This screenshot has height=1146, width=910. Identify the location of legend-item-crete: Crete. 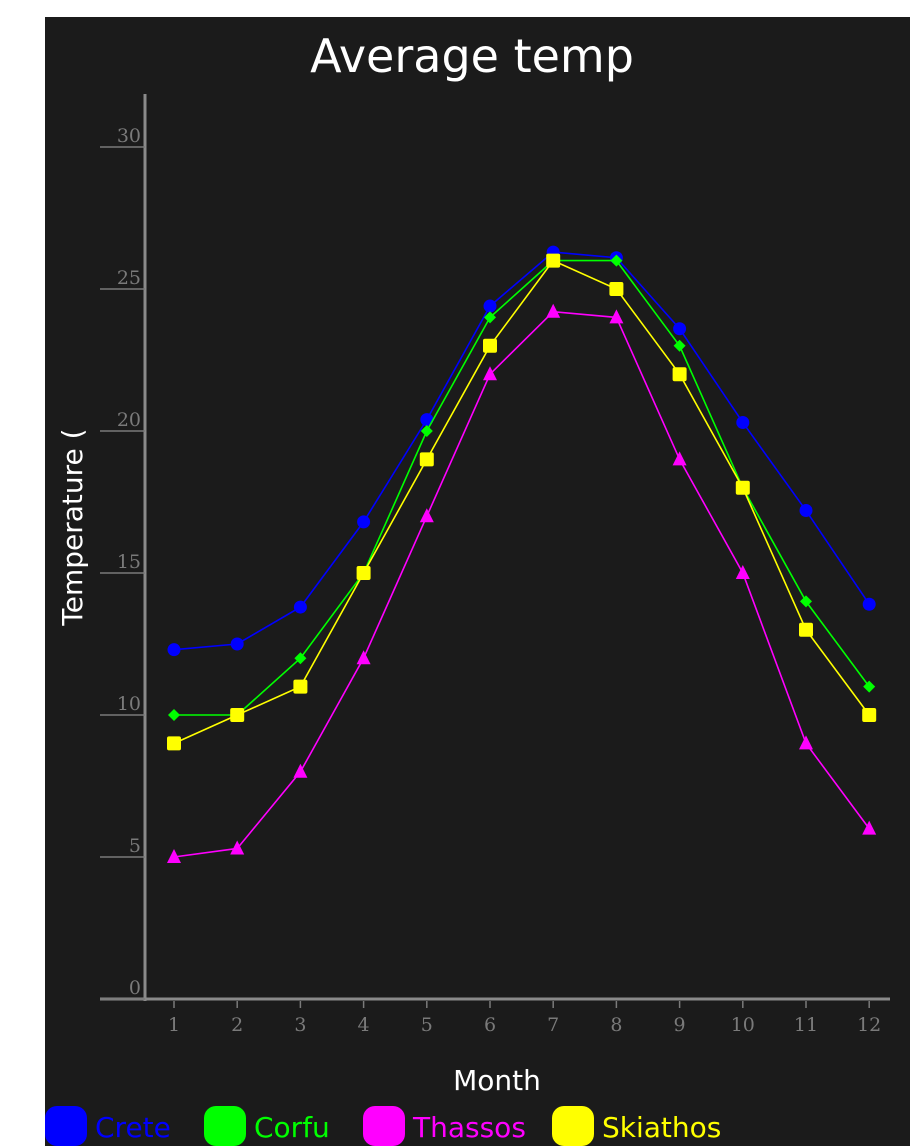
(108, 1126).